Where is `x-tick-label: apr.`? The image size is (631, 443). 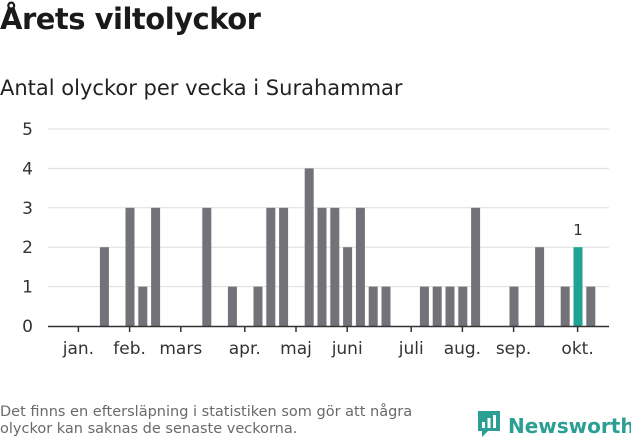 x-tick-label: apr. is located at coordinates (245, 349).